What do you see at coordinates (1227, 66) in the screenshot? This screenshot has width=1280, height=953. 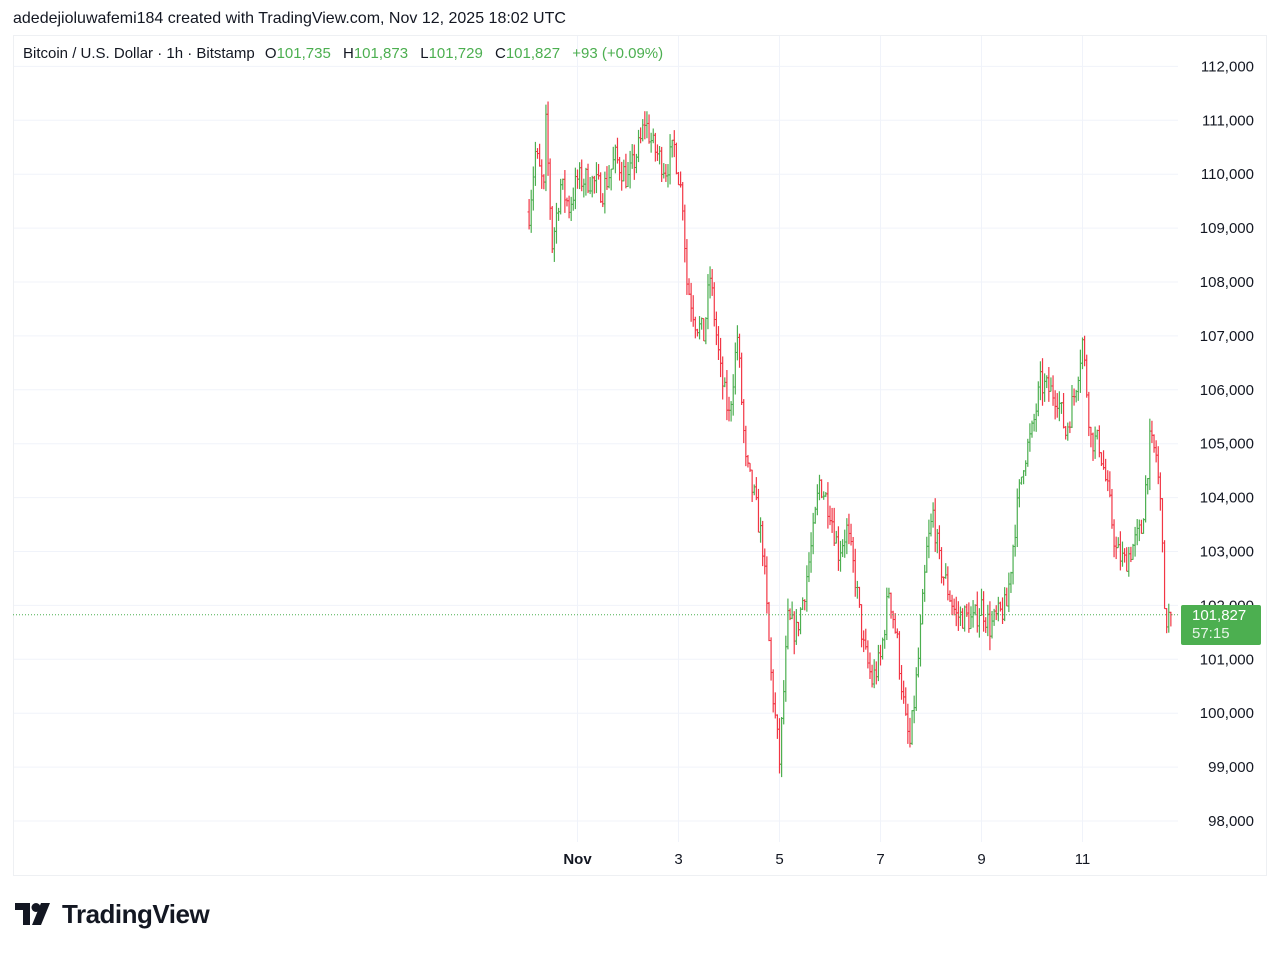 I see `price-tick-label: 112,000` at bounding box center [1227, 66].